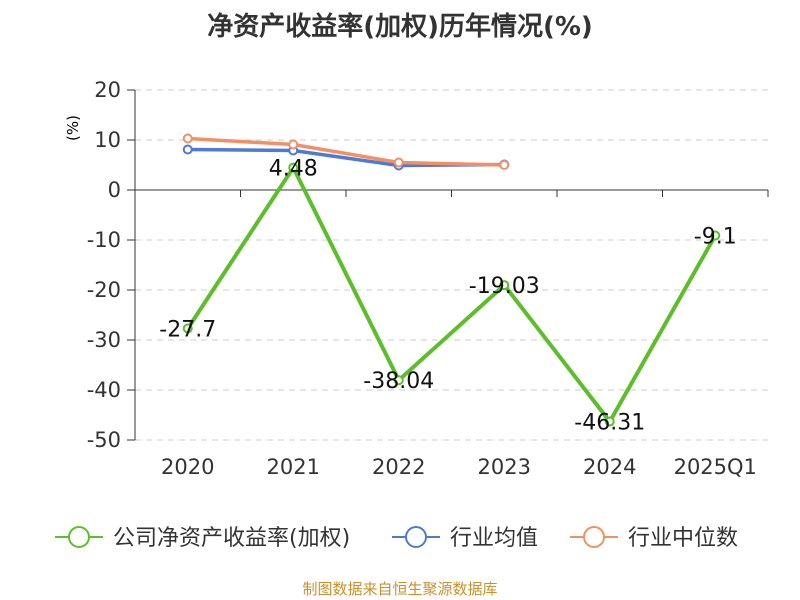 This screenshot has width=800, height=600. I want to click on x-tick-label: 2021, so click(293, 467).